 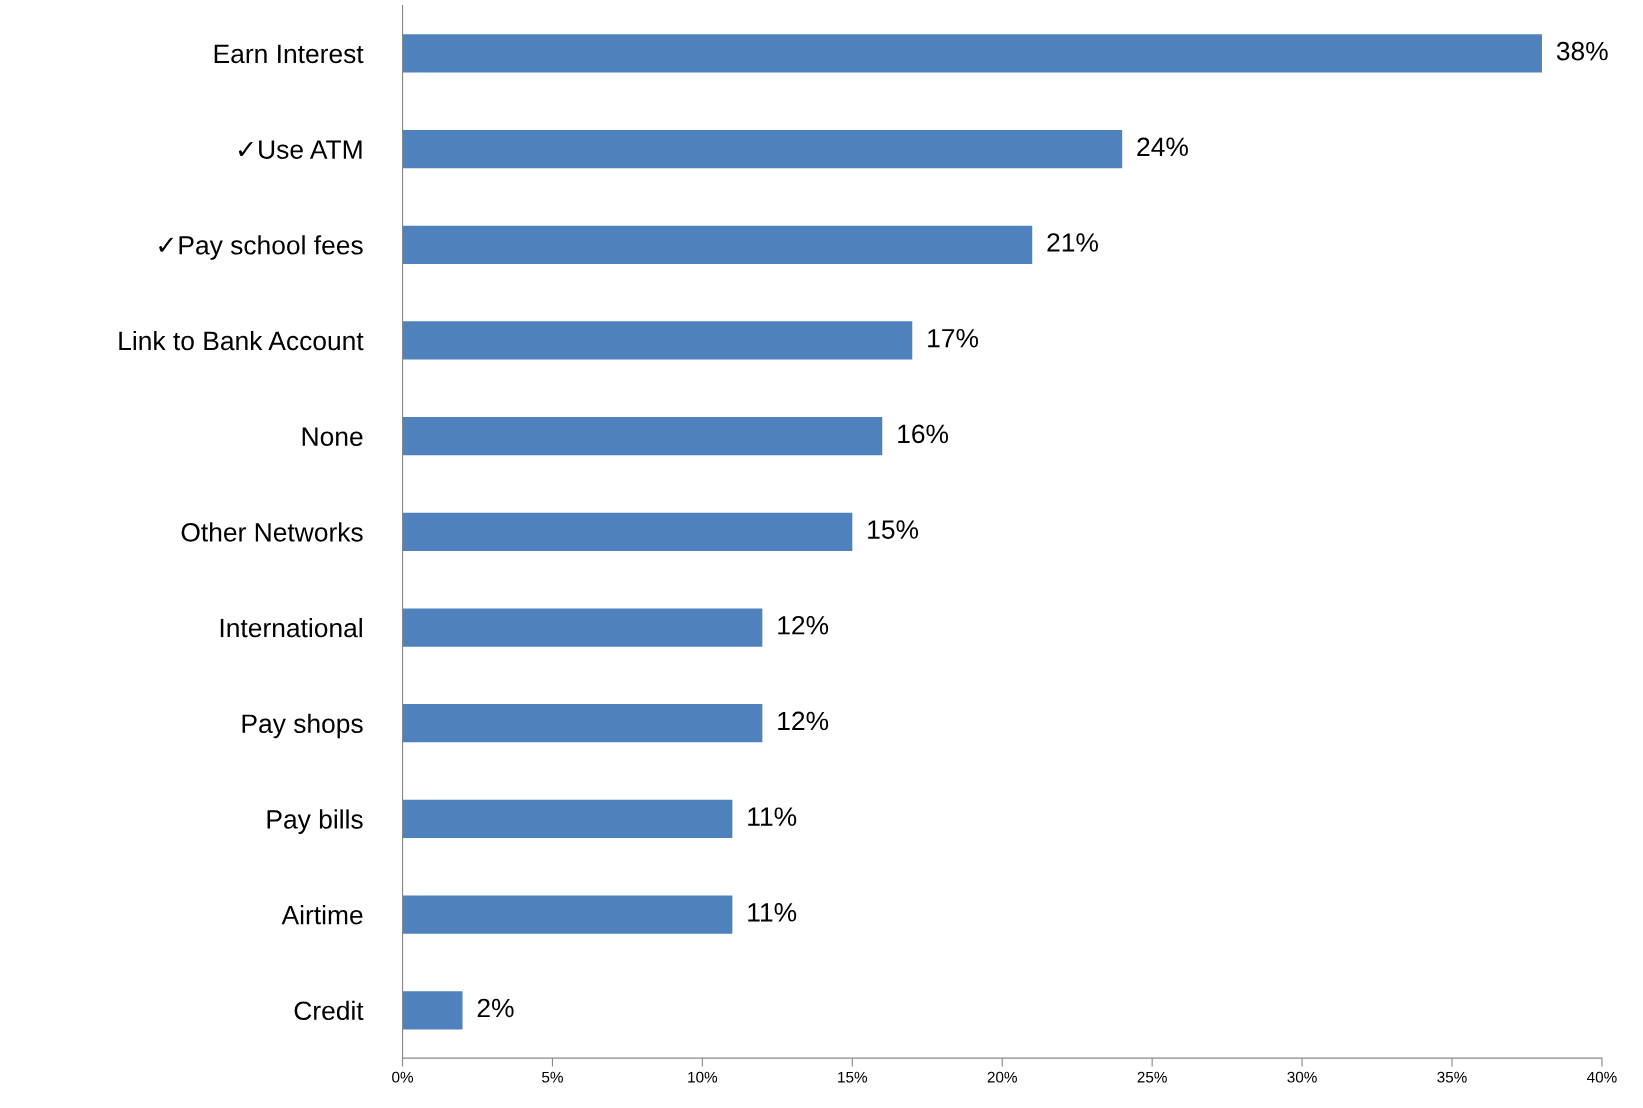 What do you see at coordinates (289, 54) in the screenshot?
I see `y-tick-label: Earn Interest` at bounding box center [289, 54].